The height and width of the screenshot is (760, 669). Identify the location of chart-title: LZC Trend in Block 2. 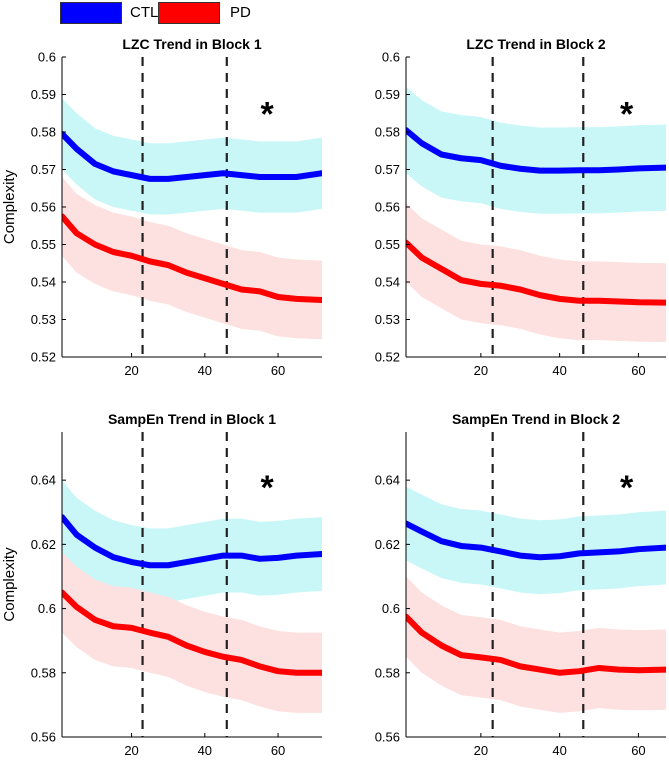
(535, 44).